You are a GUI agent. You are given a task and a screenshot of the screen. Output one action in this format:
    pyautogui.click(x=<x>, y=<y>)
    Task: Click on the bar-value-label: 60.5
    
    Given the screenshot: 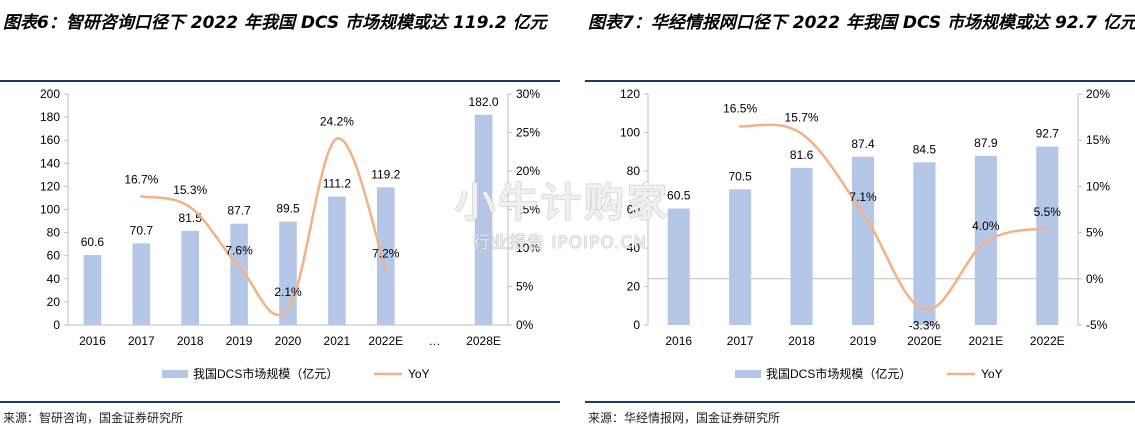 What is the action you would take?
    pyautogui.click(x=679, y=196)
    